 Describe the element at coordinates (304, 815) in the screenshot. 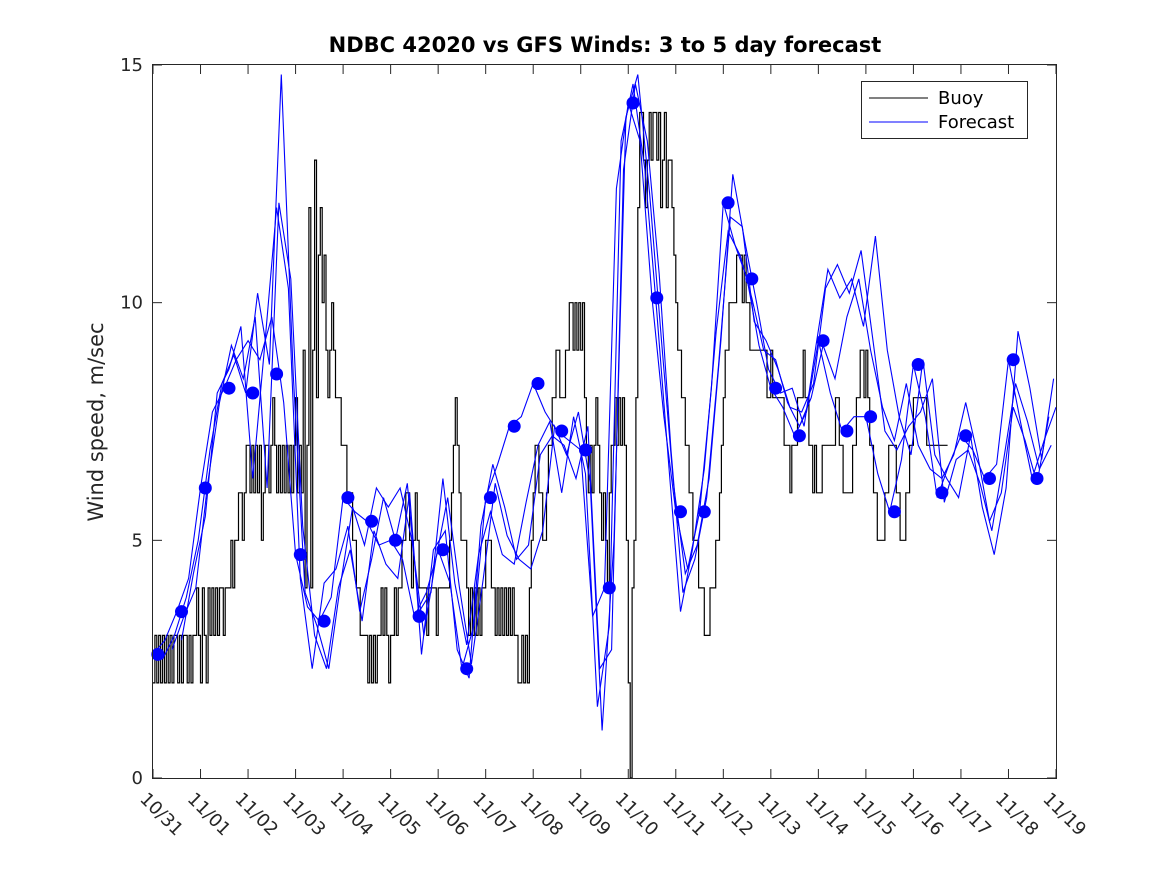

I see `x-tick-label: 11/03` at that location.